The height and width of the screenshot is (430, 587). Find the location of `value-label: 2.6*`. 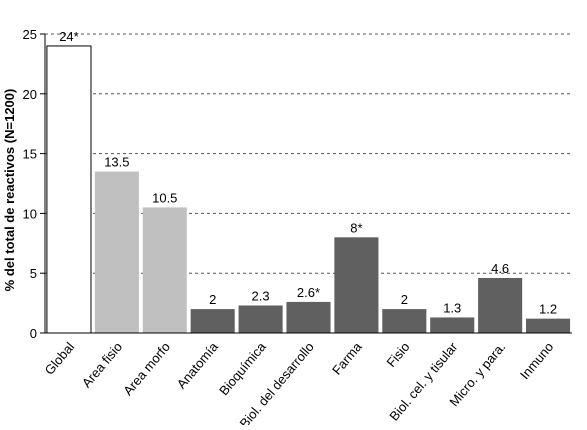

value-label: 2.6* is located at coordinates (308, 292).